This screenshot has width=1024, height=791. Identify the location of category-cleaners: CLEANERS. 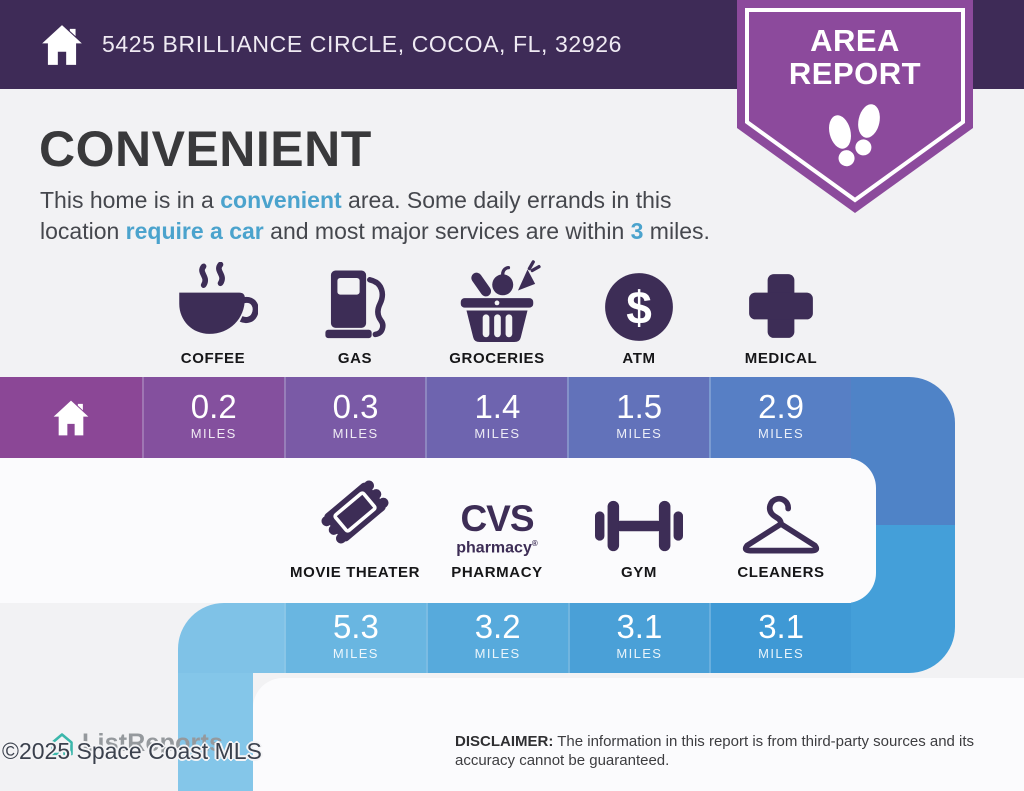
(781, 526).